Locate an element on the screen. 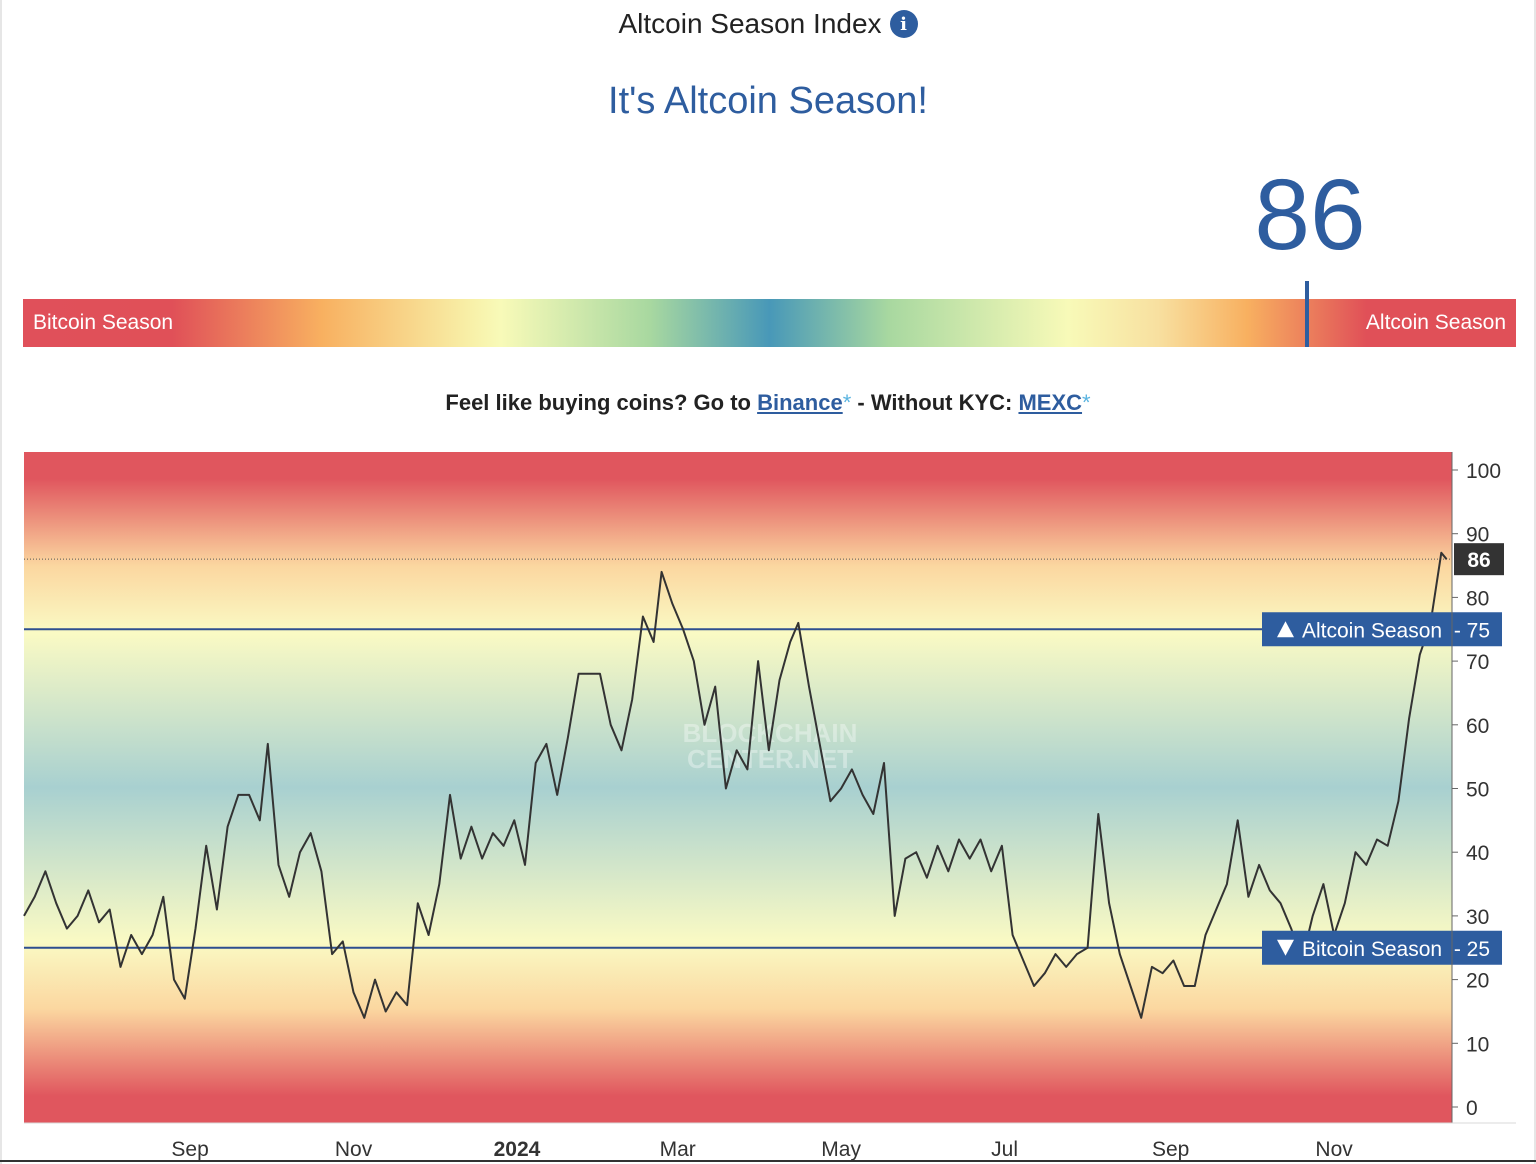  info-icon: i is located at coordinates (903, 24).